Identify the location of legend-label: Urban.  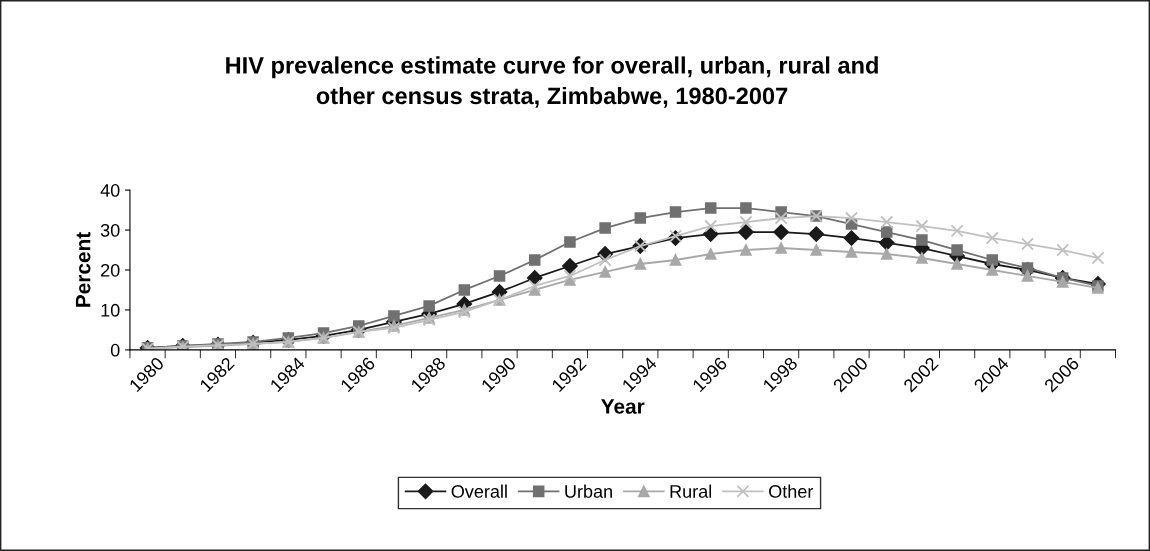
(588, 491).